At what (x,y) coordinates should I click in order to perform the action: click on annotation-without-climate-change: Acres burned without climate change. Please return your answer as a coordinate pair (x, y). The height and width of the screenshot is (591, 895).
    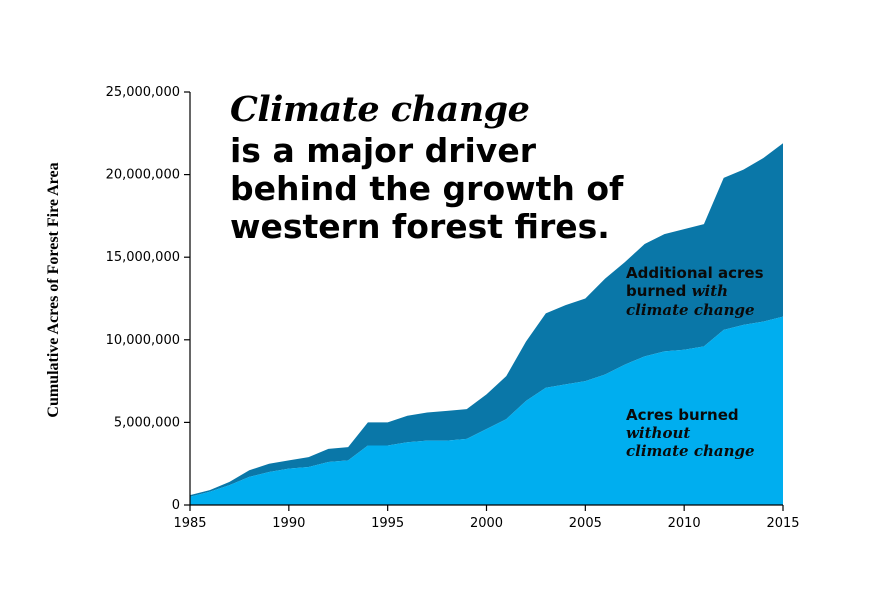
    Looking at the image, I should click on (690, 433).